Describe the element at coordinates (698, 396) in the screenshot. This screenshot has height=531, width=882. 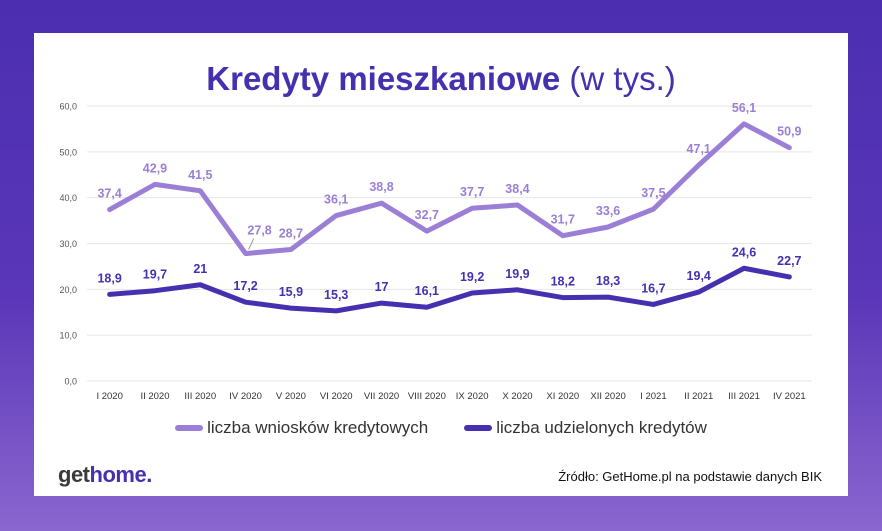
I see `x-tick-label: II 2021` at that location.